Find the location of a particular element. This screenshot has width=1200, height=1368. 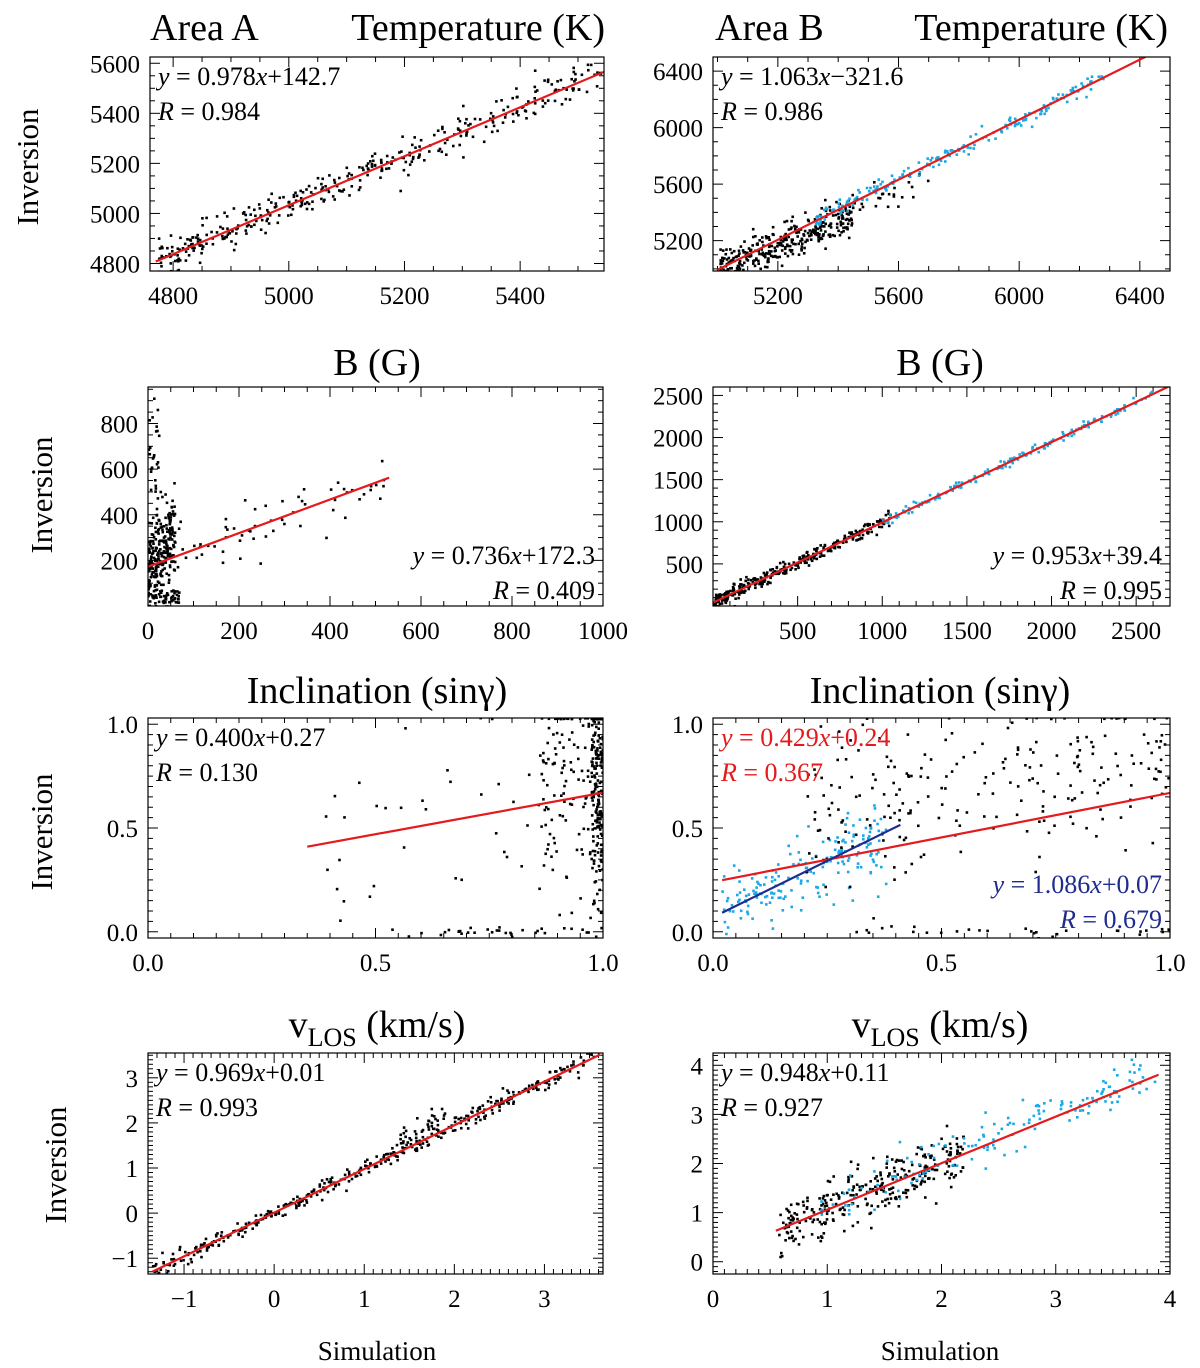

y-tick-label: 0 is located at coordinates (132, 1214).